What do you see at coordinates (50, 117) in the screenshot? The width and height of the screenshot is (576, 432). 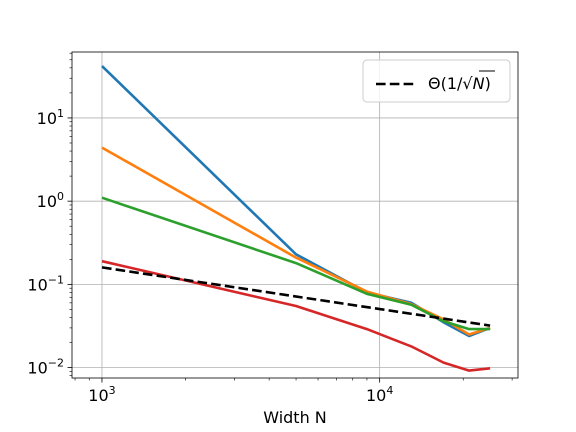 I see `y-tick-label-3: 10¹` at bounding box center [50, 117].